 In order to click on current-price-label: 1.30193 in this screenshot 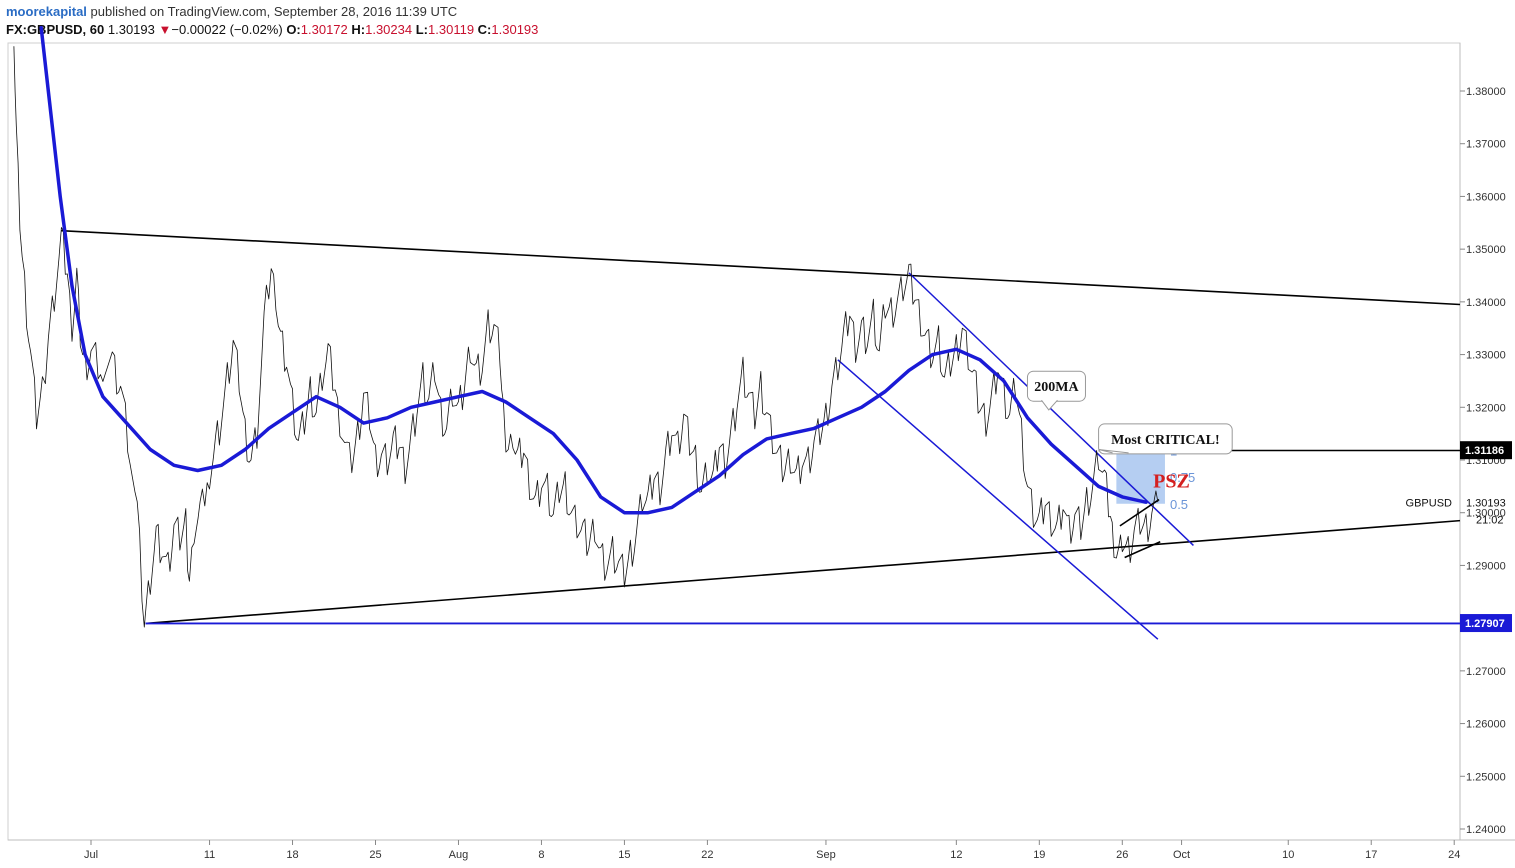, I will do `click(1486, 504)`.